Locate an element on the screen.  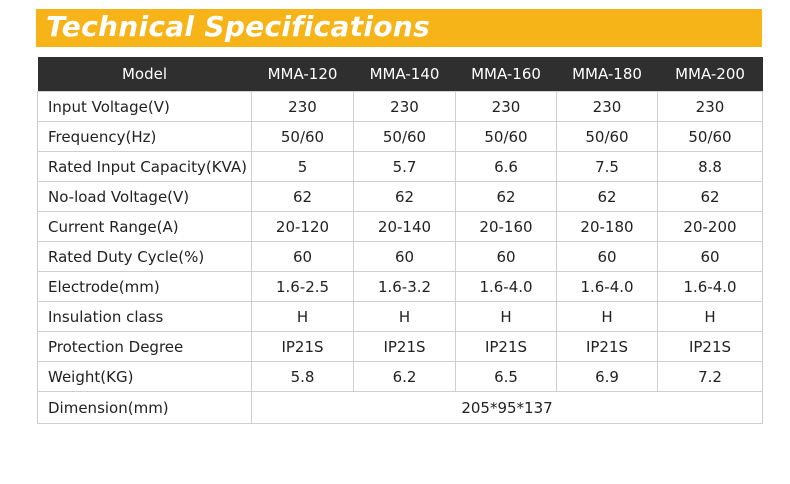
table-cell: 5.8 is located at coordinates (302, 376).